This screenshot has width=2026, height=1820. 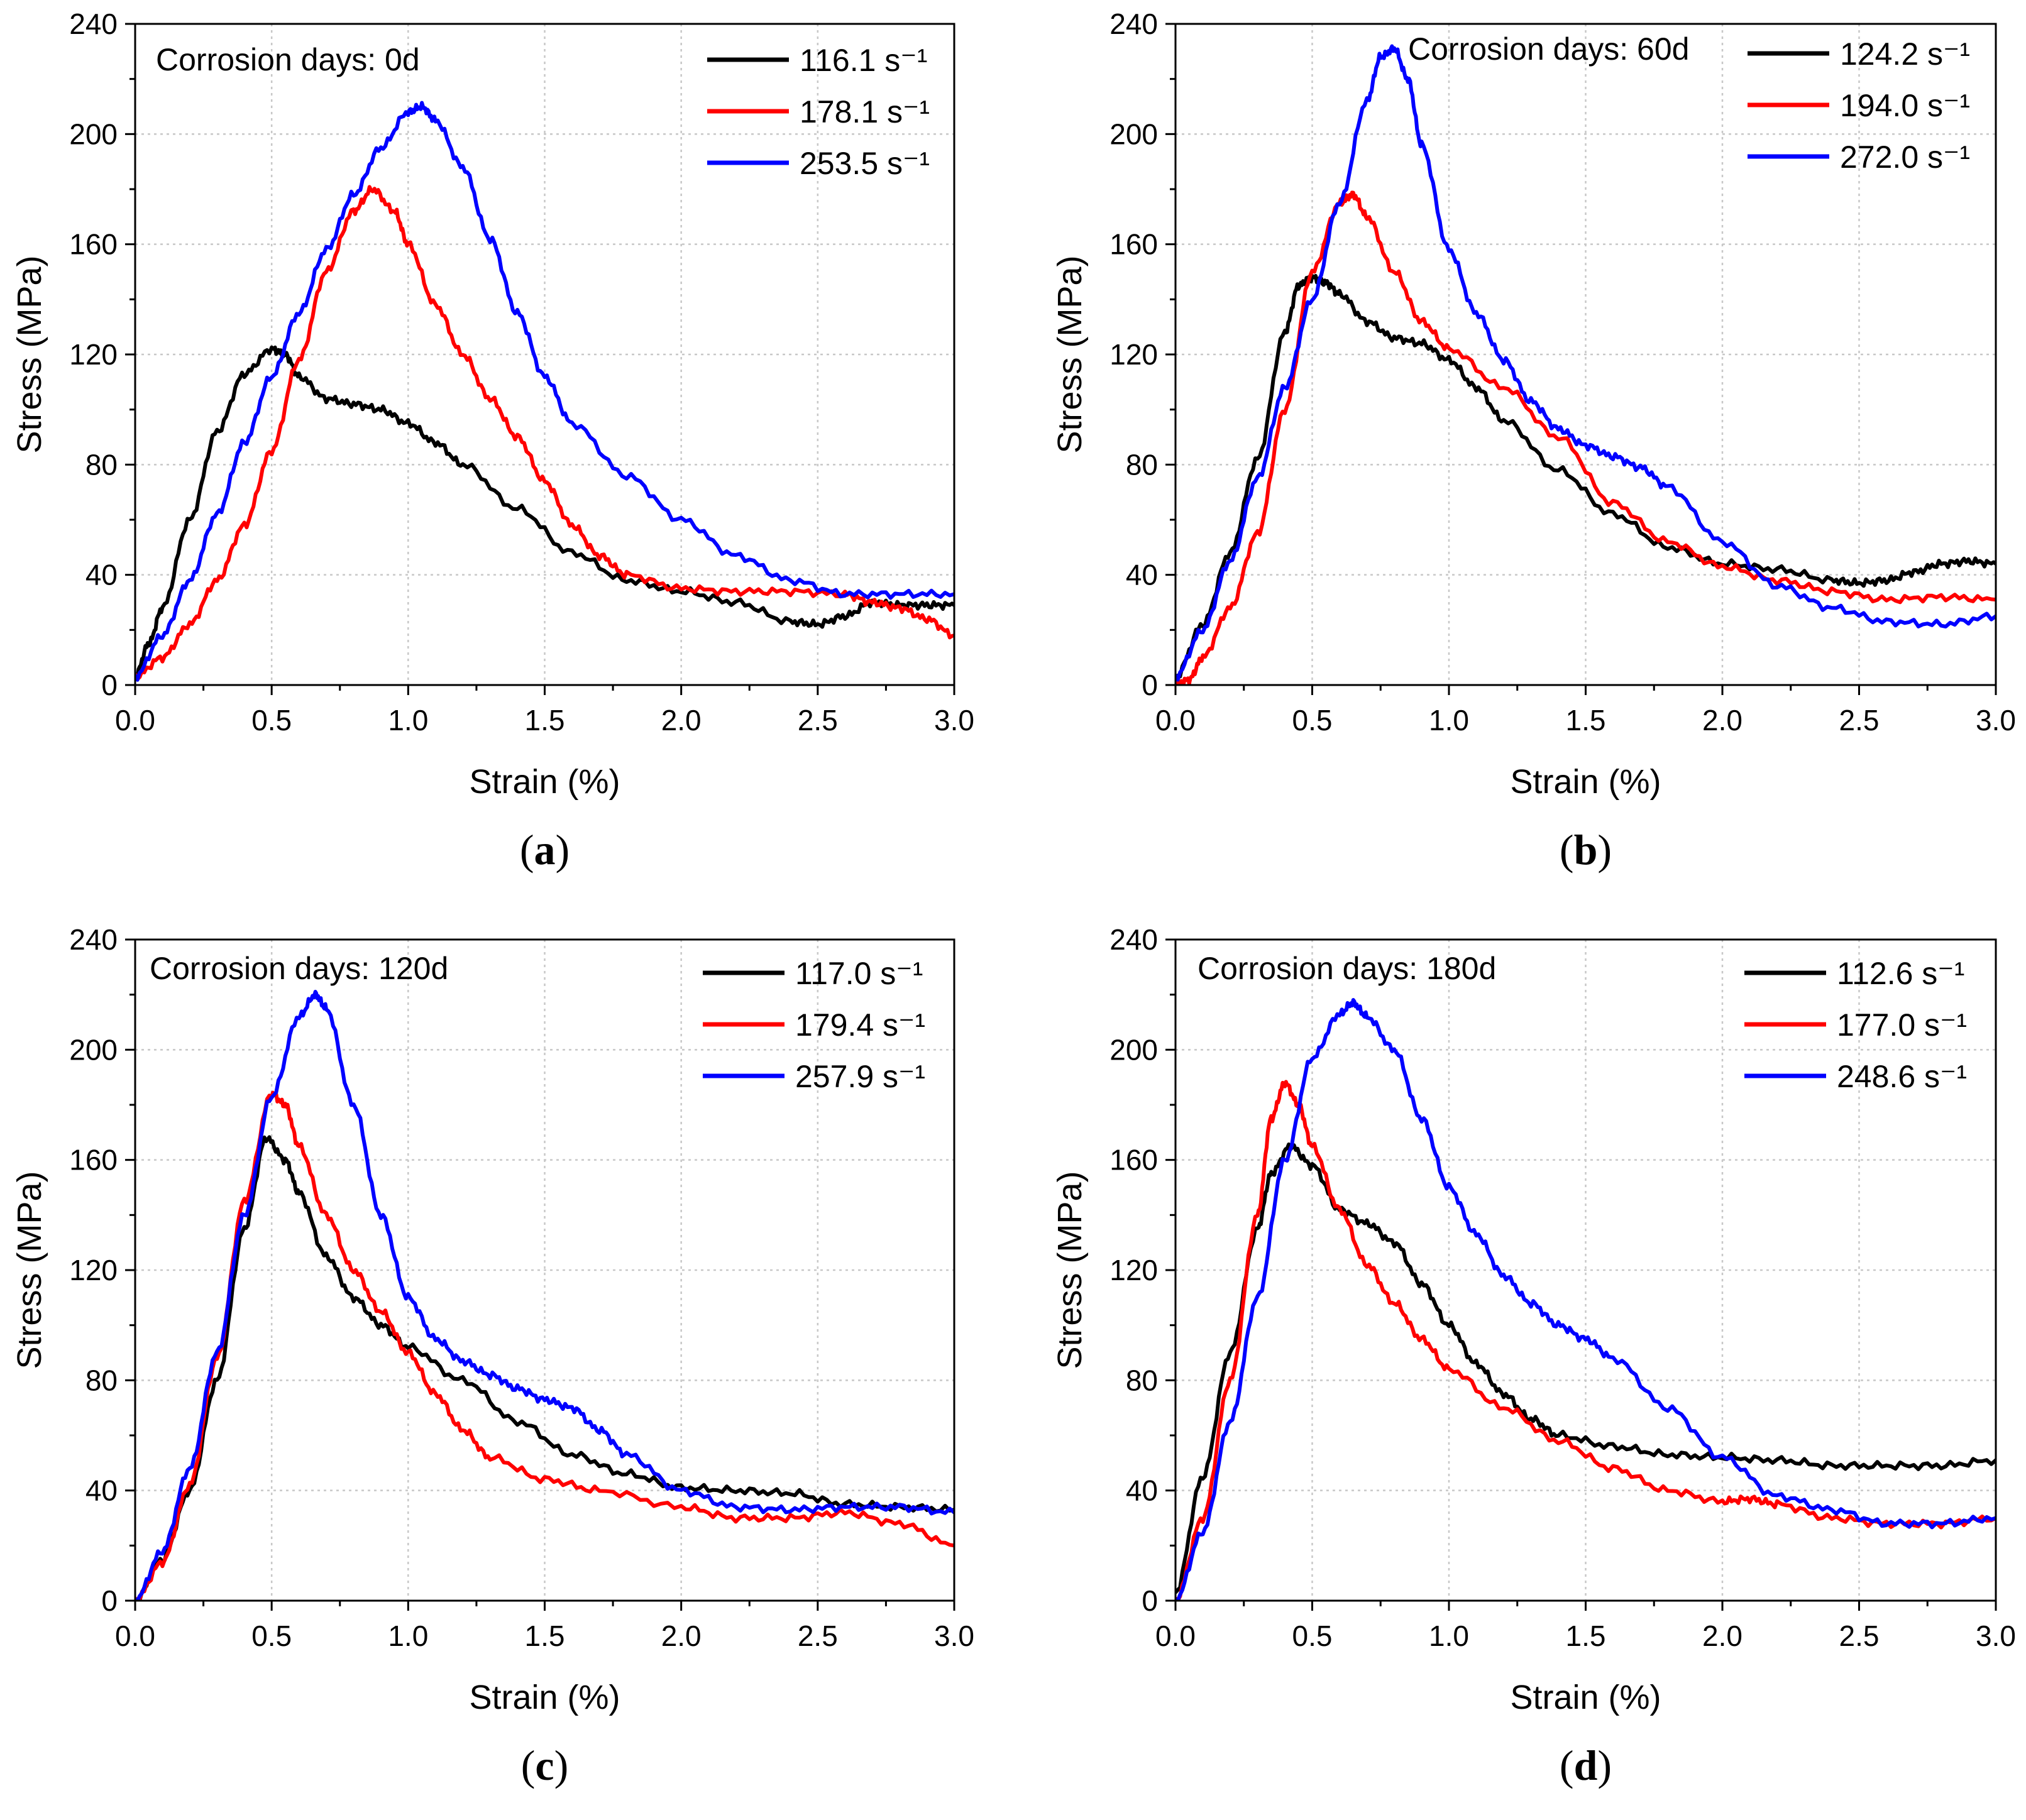 What do you see at coordinates (299, 968) in the screenshot?
I see `corrosion-days-annotation: Corrosion days: 120d` at bounding box center [299, 968].